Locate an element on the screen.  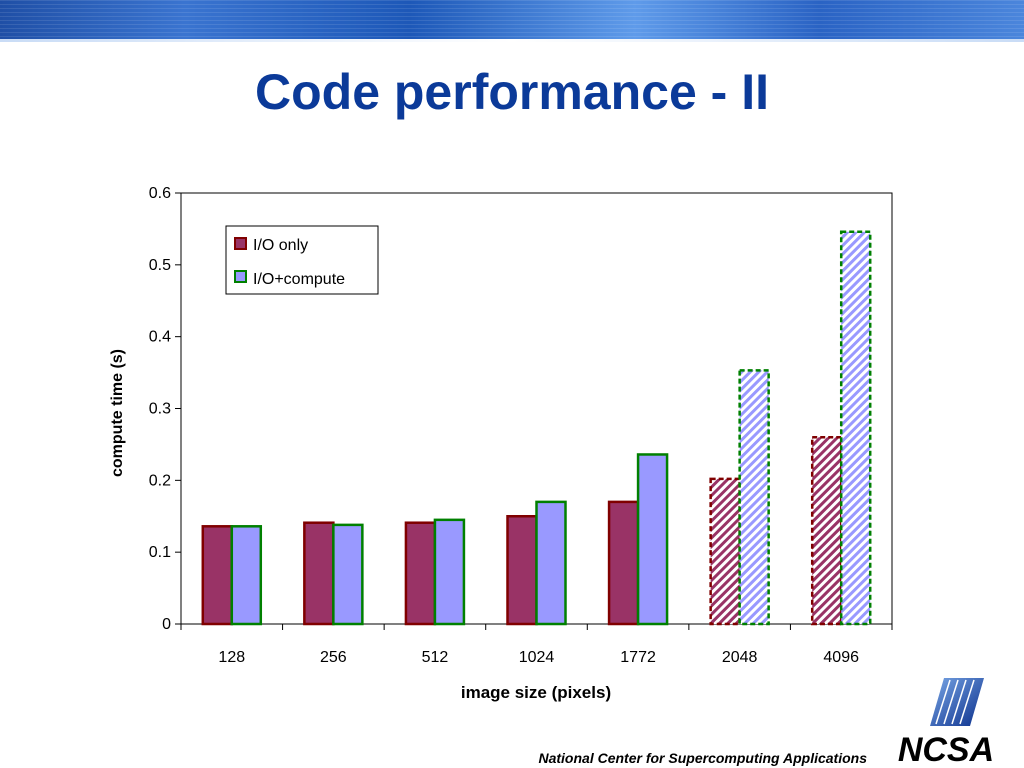
x-tick-label: 2048 is located at coordinates (740, 657).